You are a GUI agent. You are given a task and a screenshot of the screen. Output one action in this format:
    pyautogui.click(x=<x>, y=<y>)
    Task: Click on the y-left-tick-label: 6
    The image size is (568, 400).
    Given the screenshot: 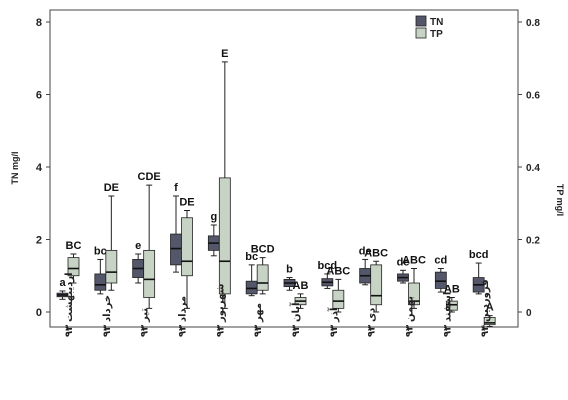 What is the action you would take?
    pyautogui.click(x=39, y=96)
    